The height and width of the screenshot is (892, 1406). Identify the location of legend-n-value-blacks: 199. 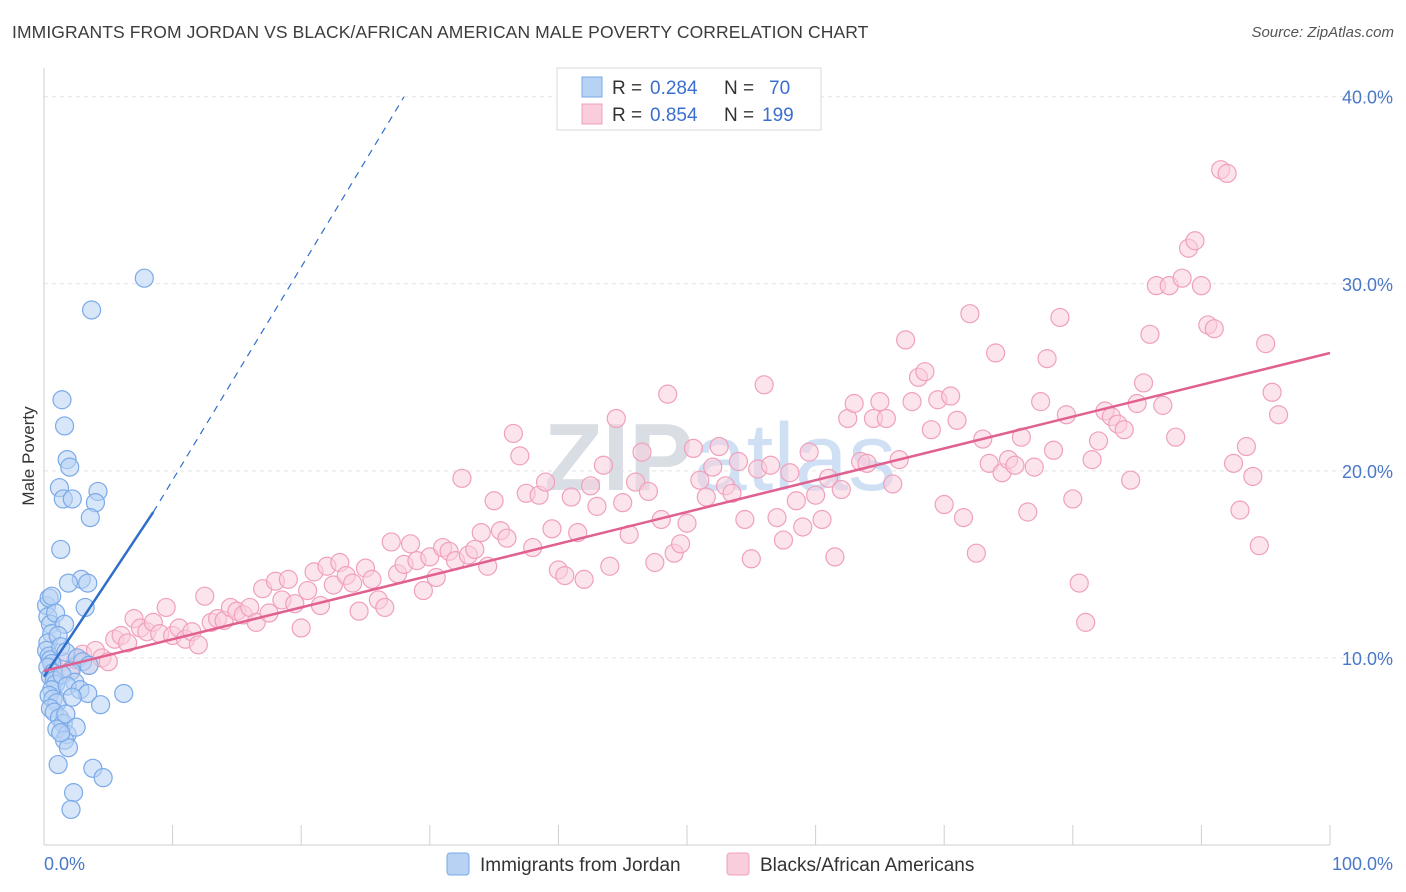
(778, 115).